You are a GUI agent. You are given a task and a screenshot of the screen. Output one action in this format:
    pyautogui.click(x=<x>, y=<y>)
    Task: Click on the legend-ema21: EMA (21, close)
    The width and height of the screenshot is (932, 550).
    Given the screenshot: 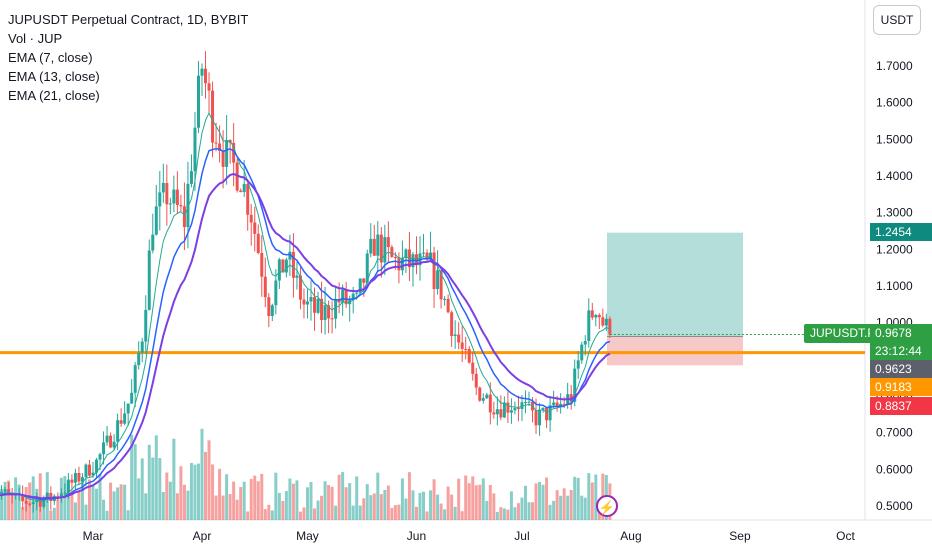 What is the action you would take?
    pyautogui.click(x=54, y=95)
    